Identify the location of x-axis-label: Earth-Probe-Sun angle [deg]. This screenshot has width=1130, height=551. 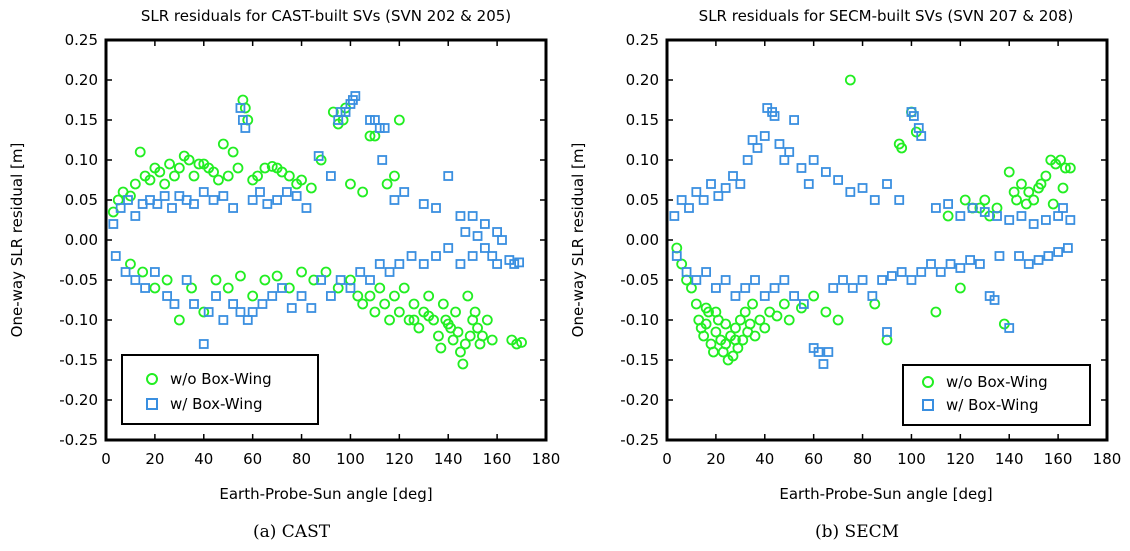
(325, 494).